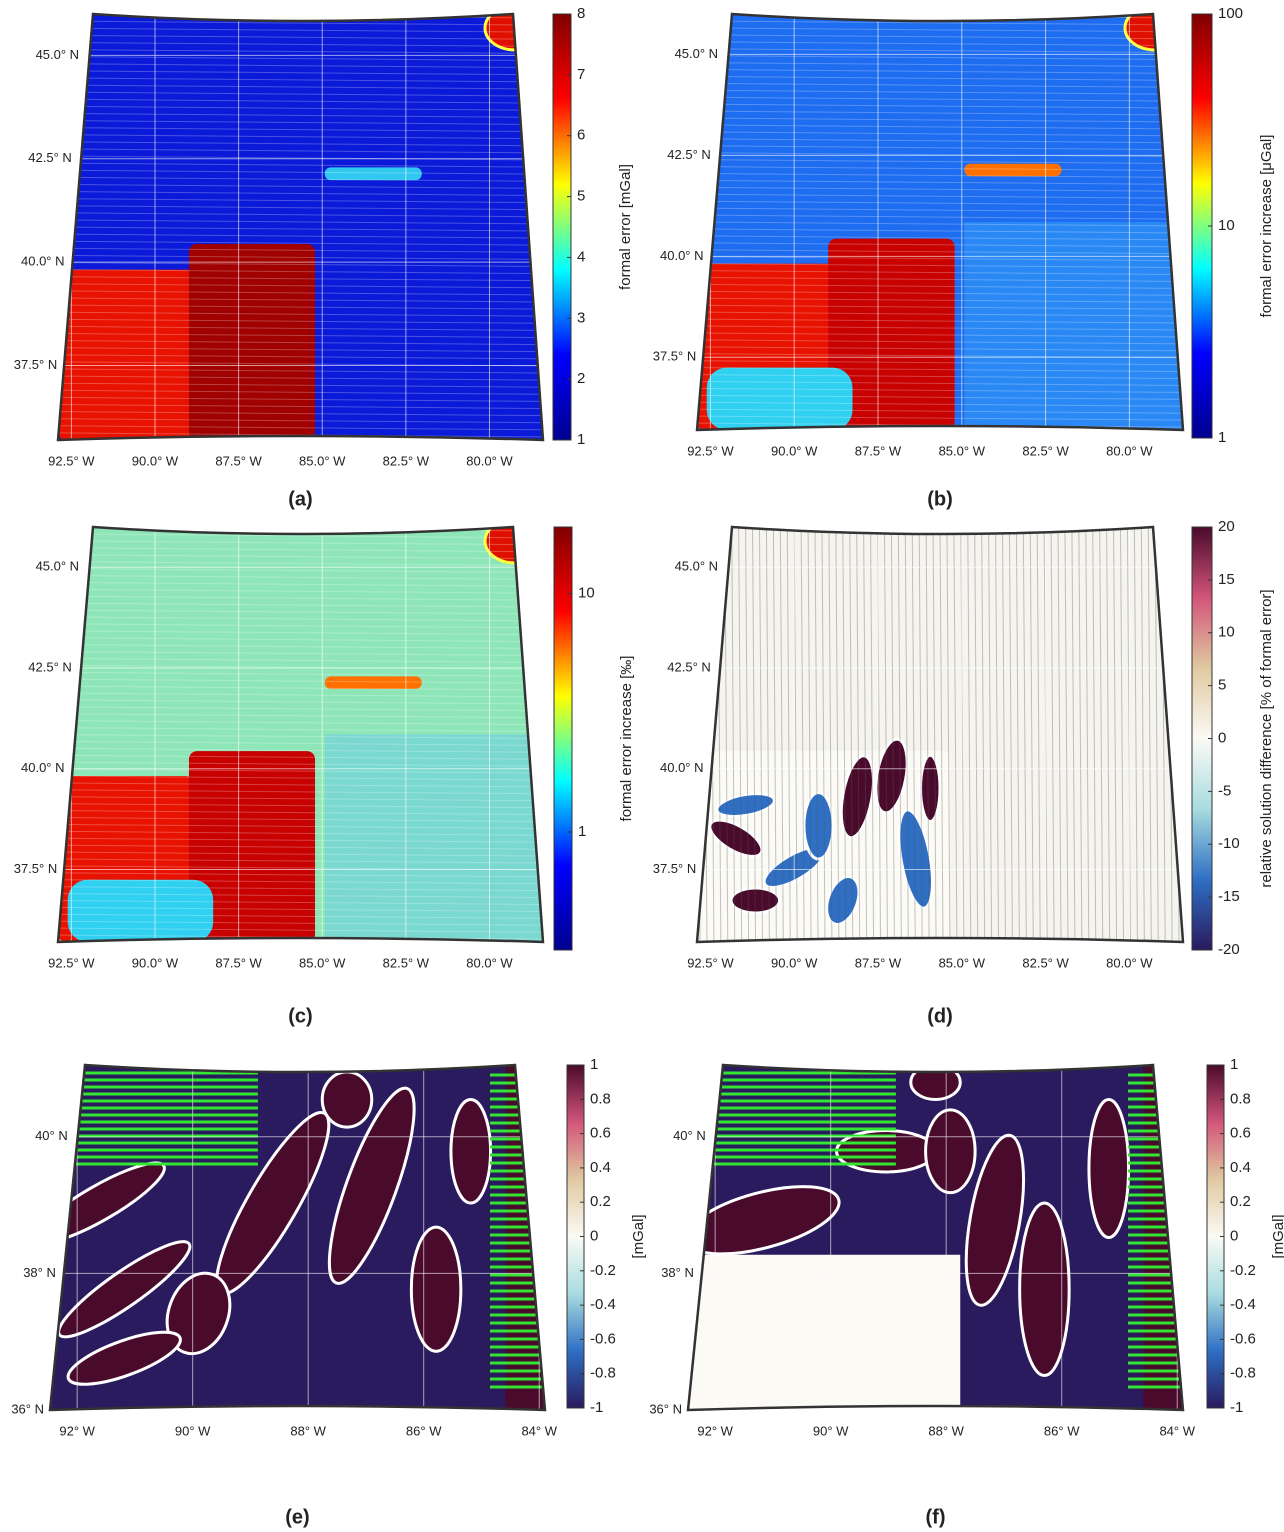 The width and height of the screenshot is (1284, 1532). Describe the element at coordinates (58, 54) in the screenshot. I see `y-tick-label: 45.0° N` at that location.